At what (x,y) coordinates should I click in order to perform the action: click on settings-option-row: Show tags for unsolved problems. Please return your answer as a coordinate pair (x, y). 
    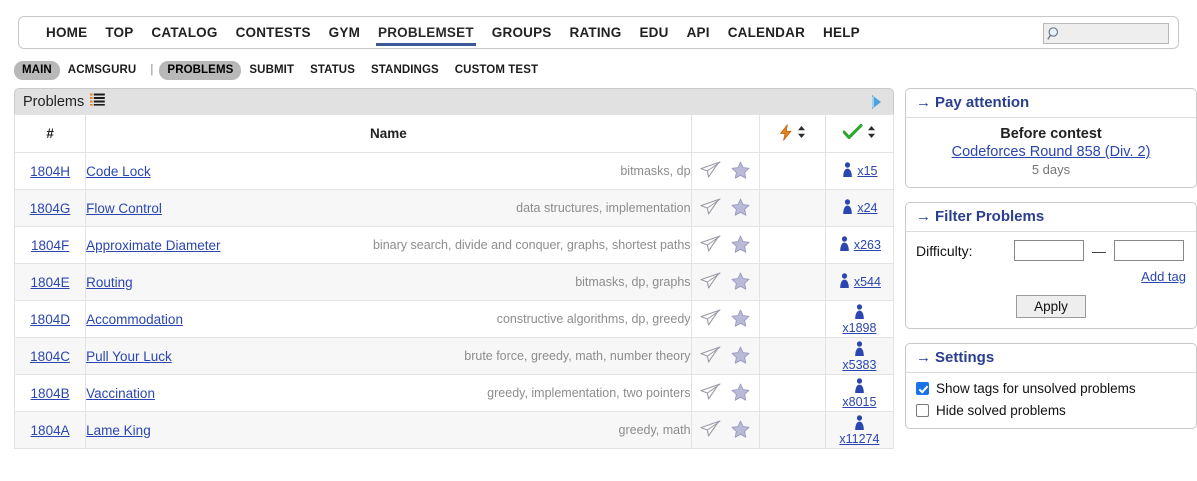
    Looking at the image, I should click on (1051, 388).